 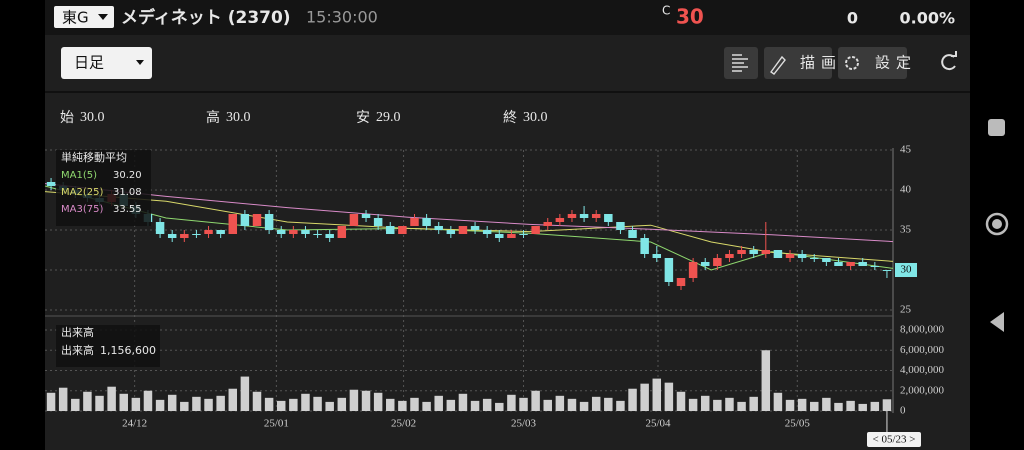 What do you see at coordinates (997, 322) in the screenshot?
I see `nav-back` at bounding box center [997, 322].